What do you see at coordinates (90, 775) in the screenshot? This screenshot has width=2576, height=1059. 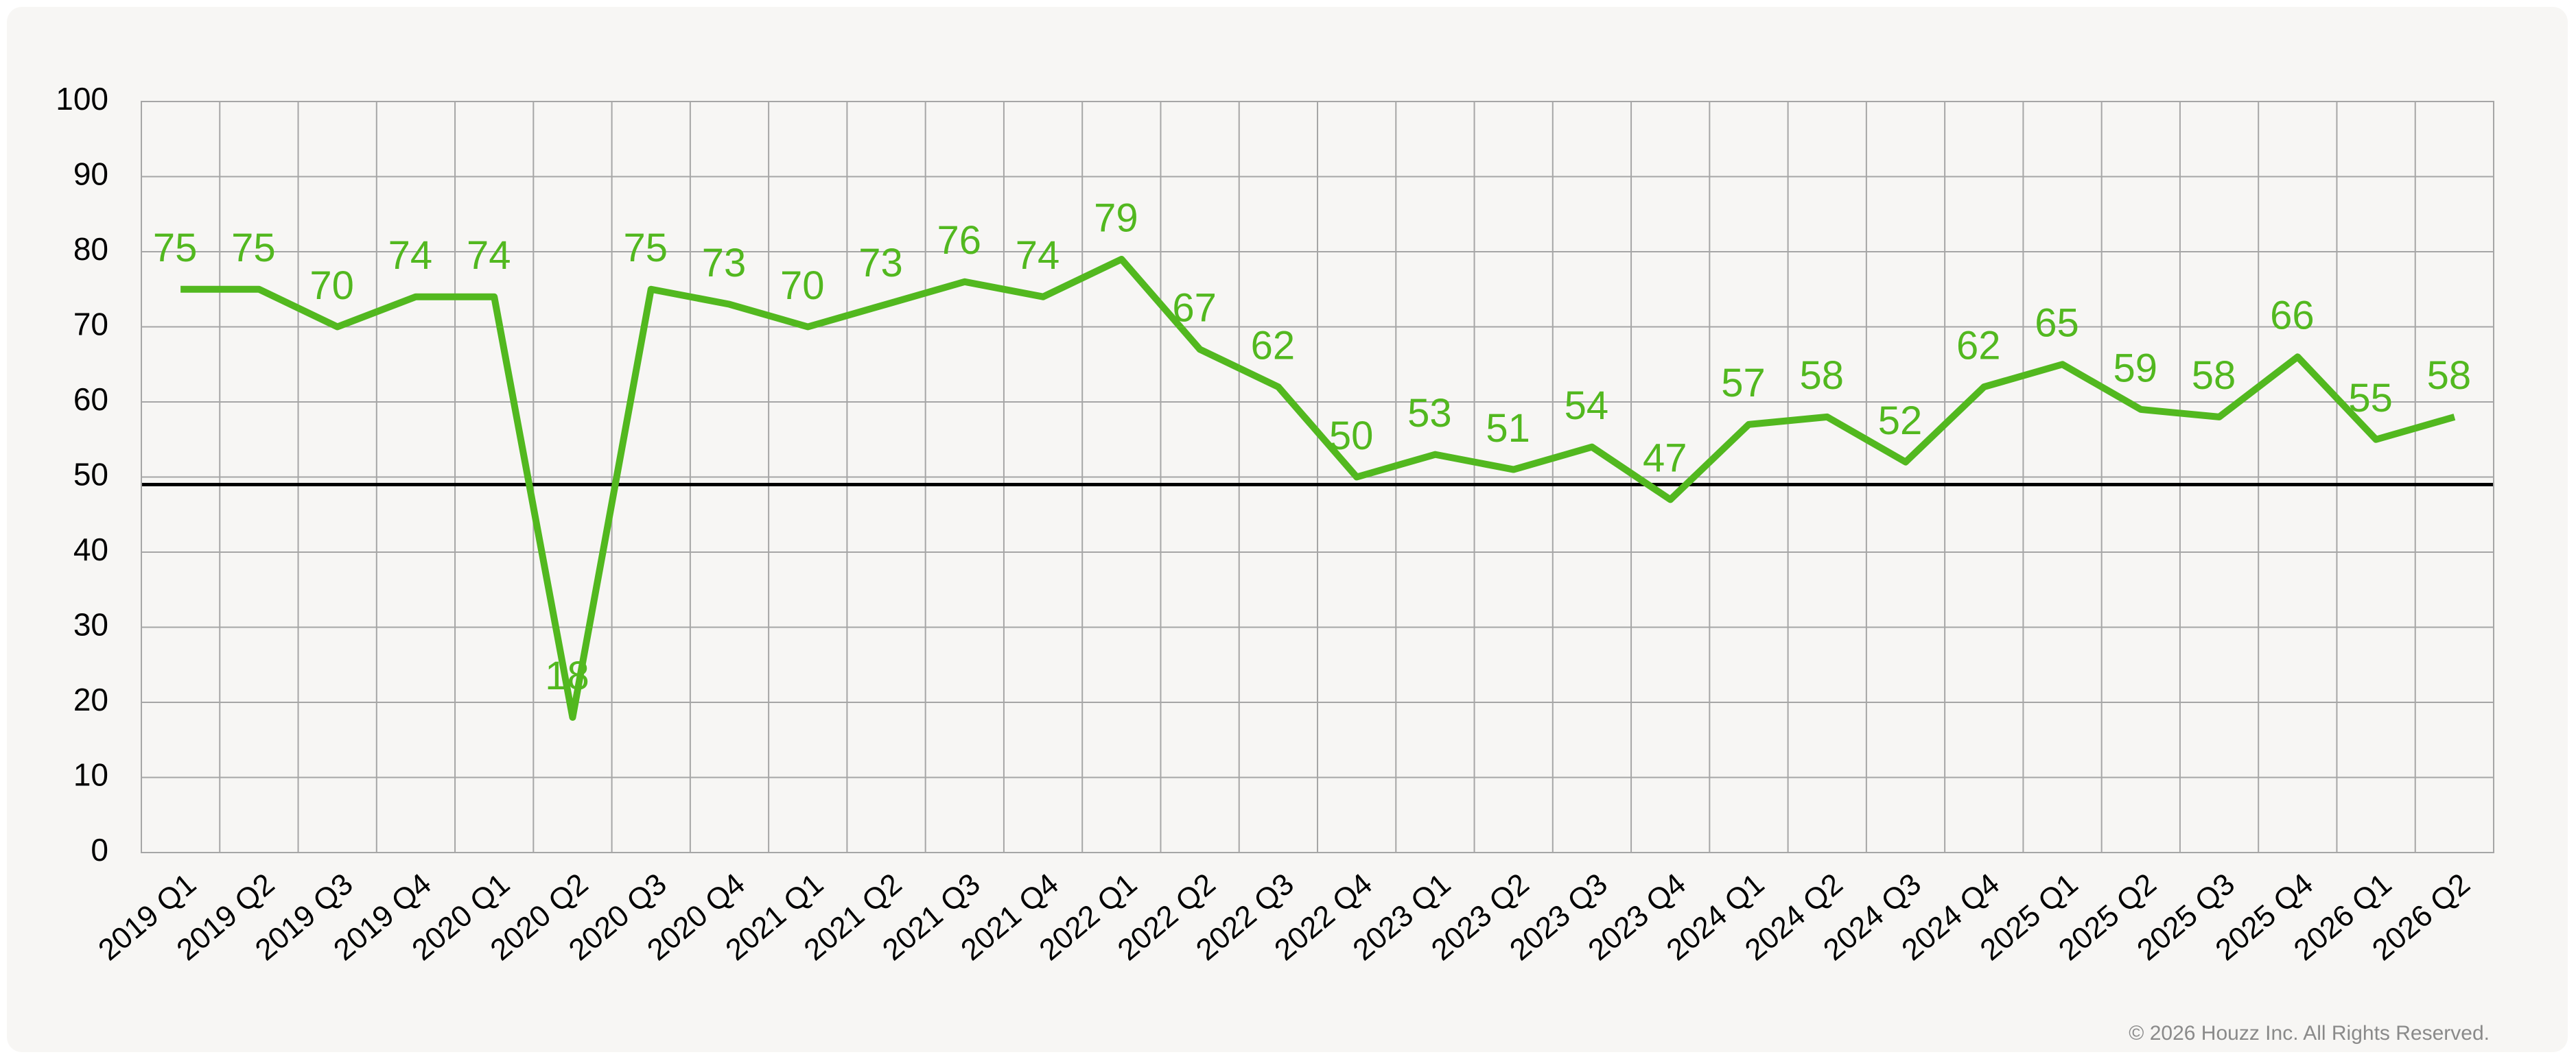 I see `y-tick-label: 10` at bounding box center [90, 775].